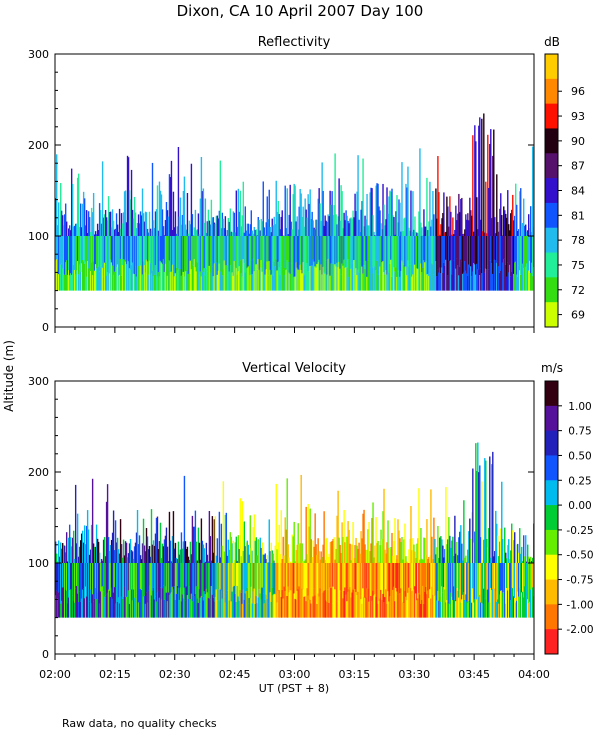  What do you see at coordinates (55, 674) in the screenshot?
I see `x-tick-label: 02:00` at bounding box center [55, 674].